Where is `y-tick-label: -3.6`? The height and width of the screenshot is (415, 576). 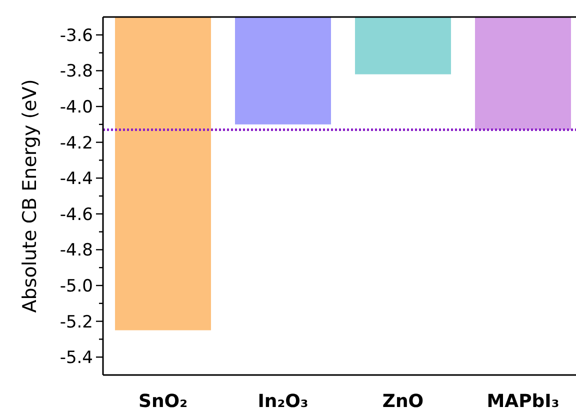
y-tick-label: -3.6 is located at coordinates (76, 36).